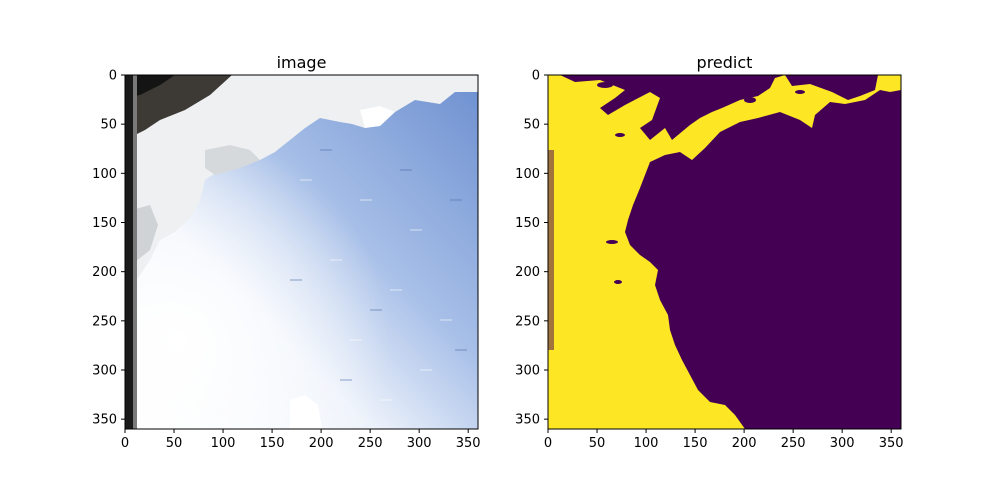 This screenshot has width=1000, height=500. What do you see at coordinates (793, 443) in the screenshot?
I see `predict-xtick-label: 250` at bounding box center [793, 443].